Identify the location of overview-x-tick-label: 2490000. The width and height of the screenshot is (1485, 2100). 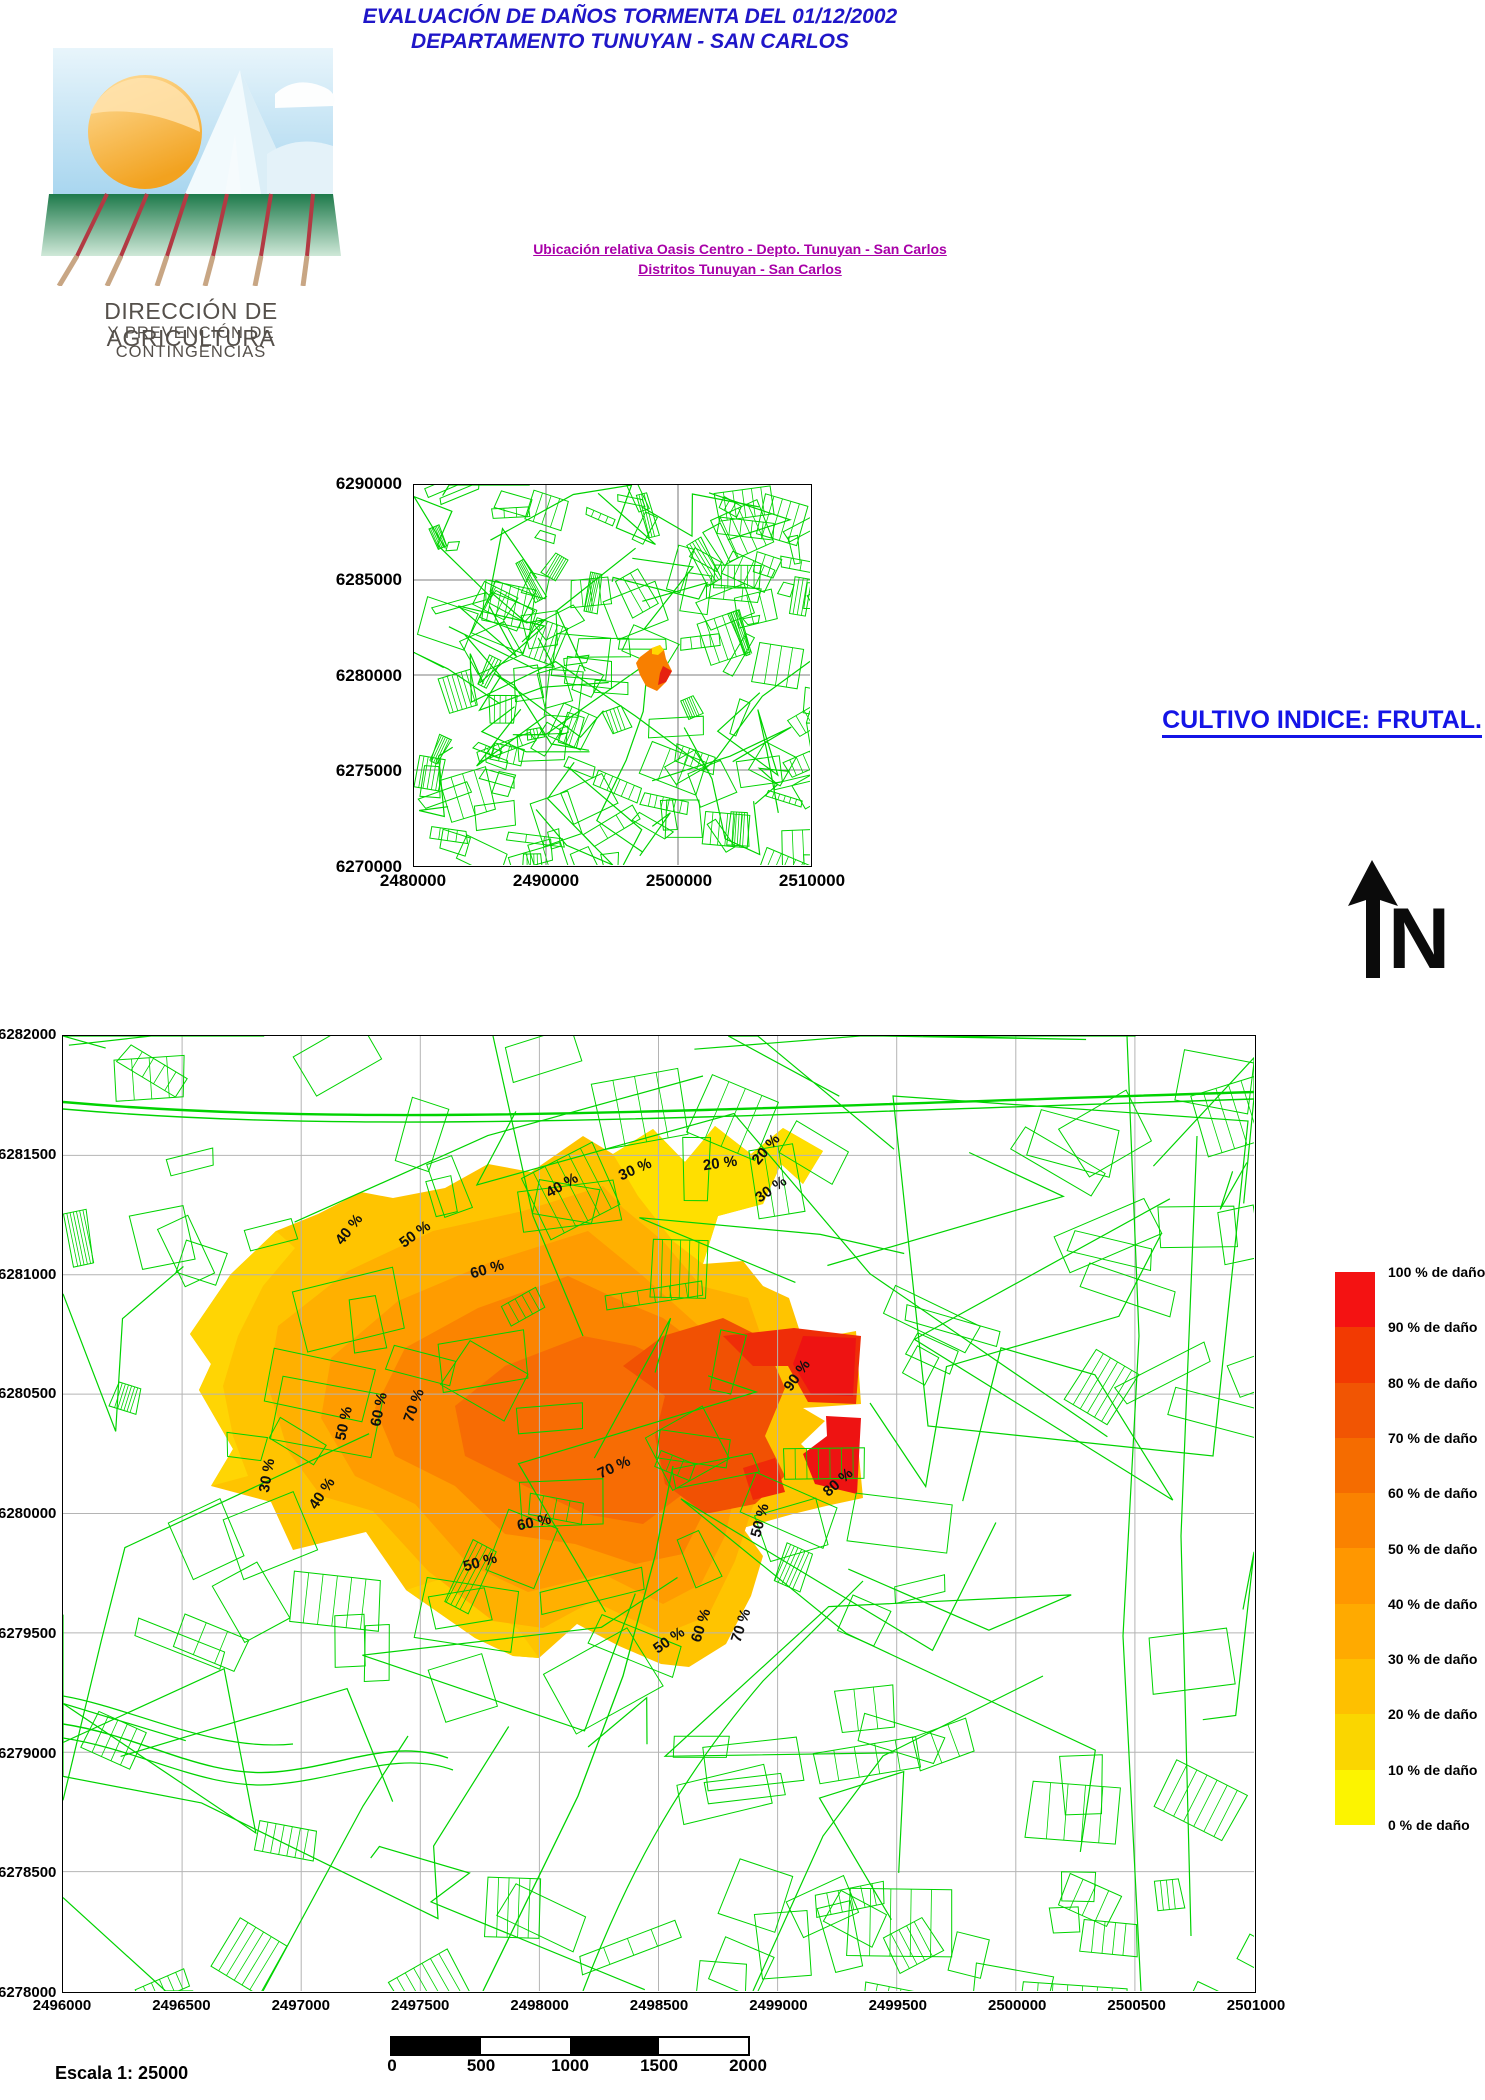
(546, 880).